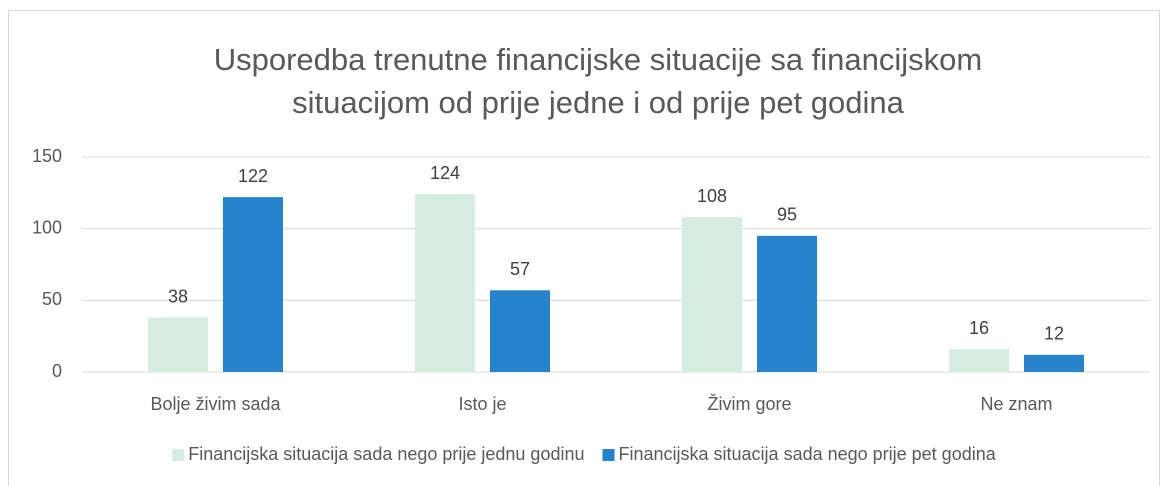  What do you see at coordinates (979, 328) in the screenshot?
I see `value-label: 16` at bounding box center [979, 328].